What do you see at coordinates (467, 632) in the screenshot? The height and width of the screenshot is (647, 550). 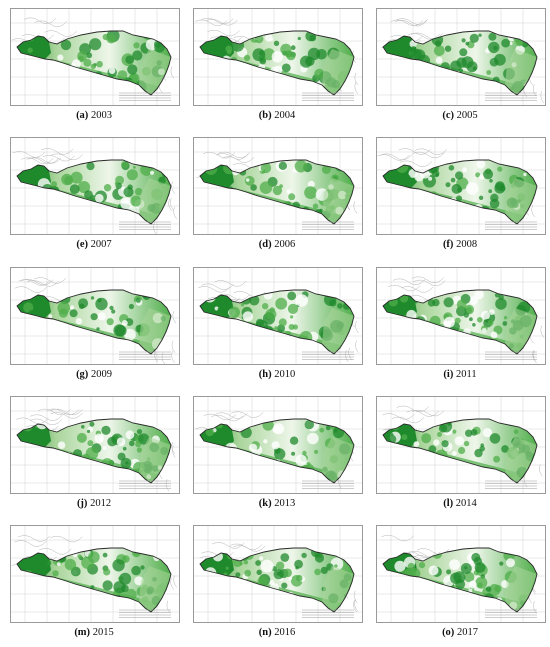 I see `panel-year: 2017` at bounding box center [467, 632].